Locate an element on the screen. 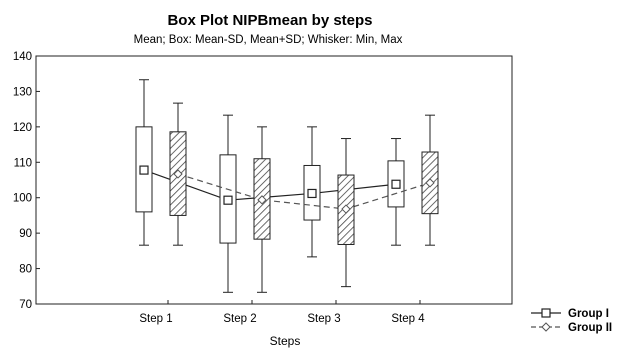 This screenshot has width=619, height=348. y-tick-label: 130 is located at coordinates (22, 92).